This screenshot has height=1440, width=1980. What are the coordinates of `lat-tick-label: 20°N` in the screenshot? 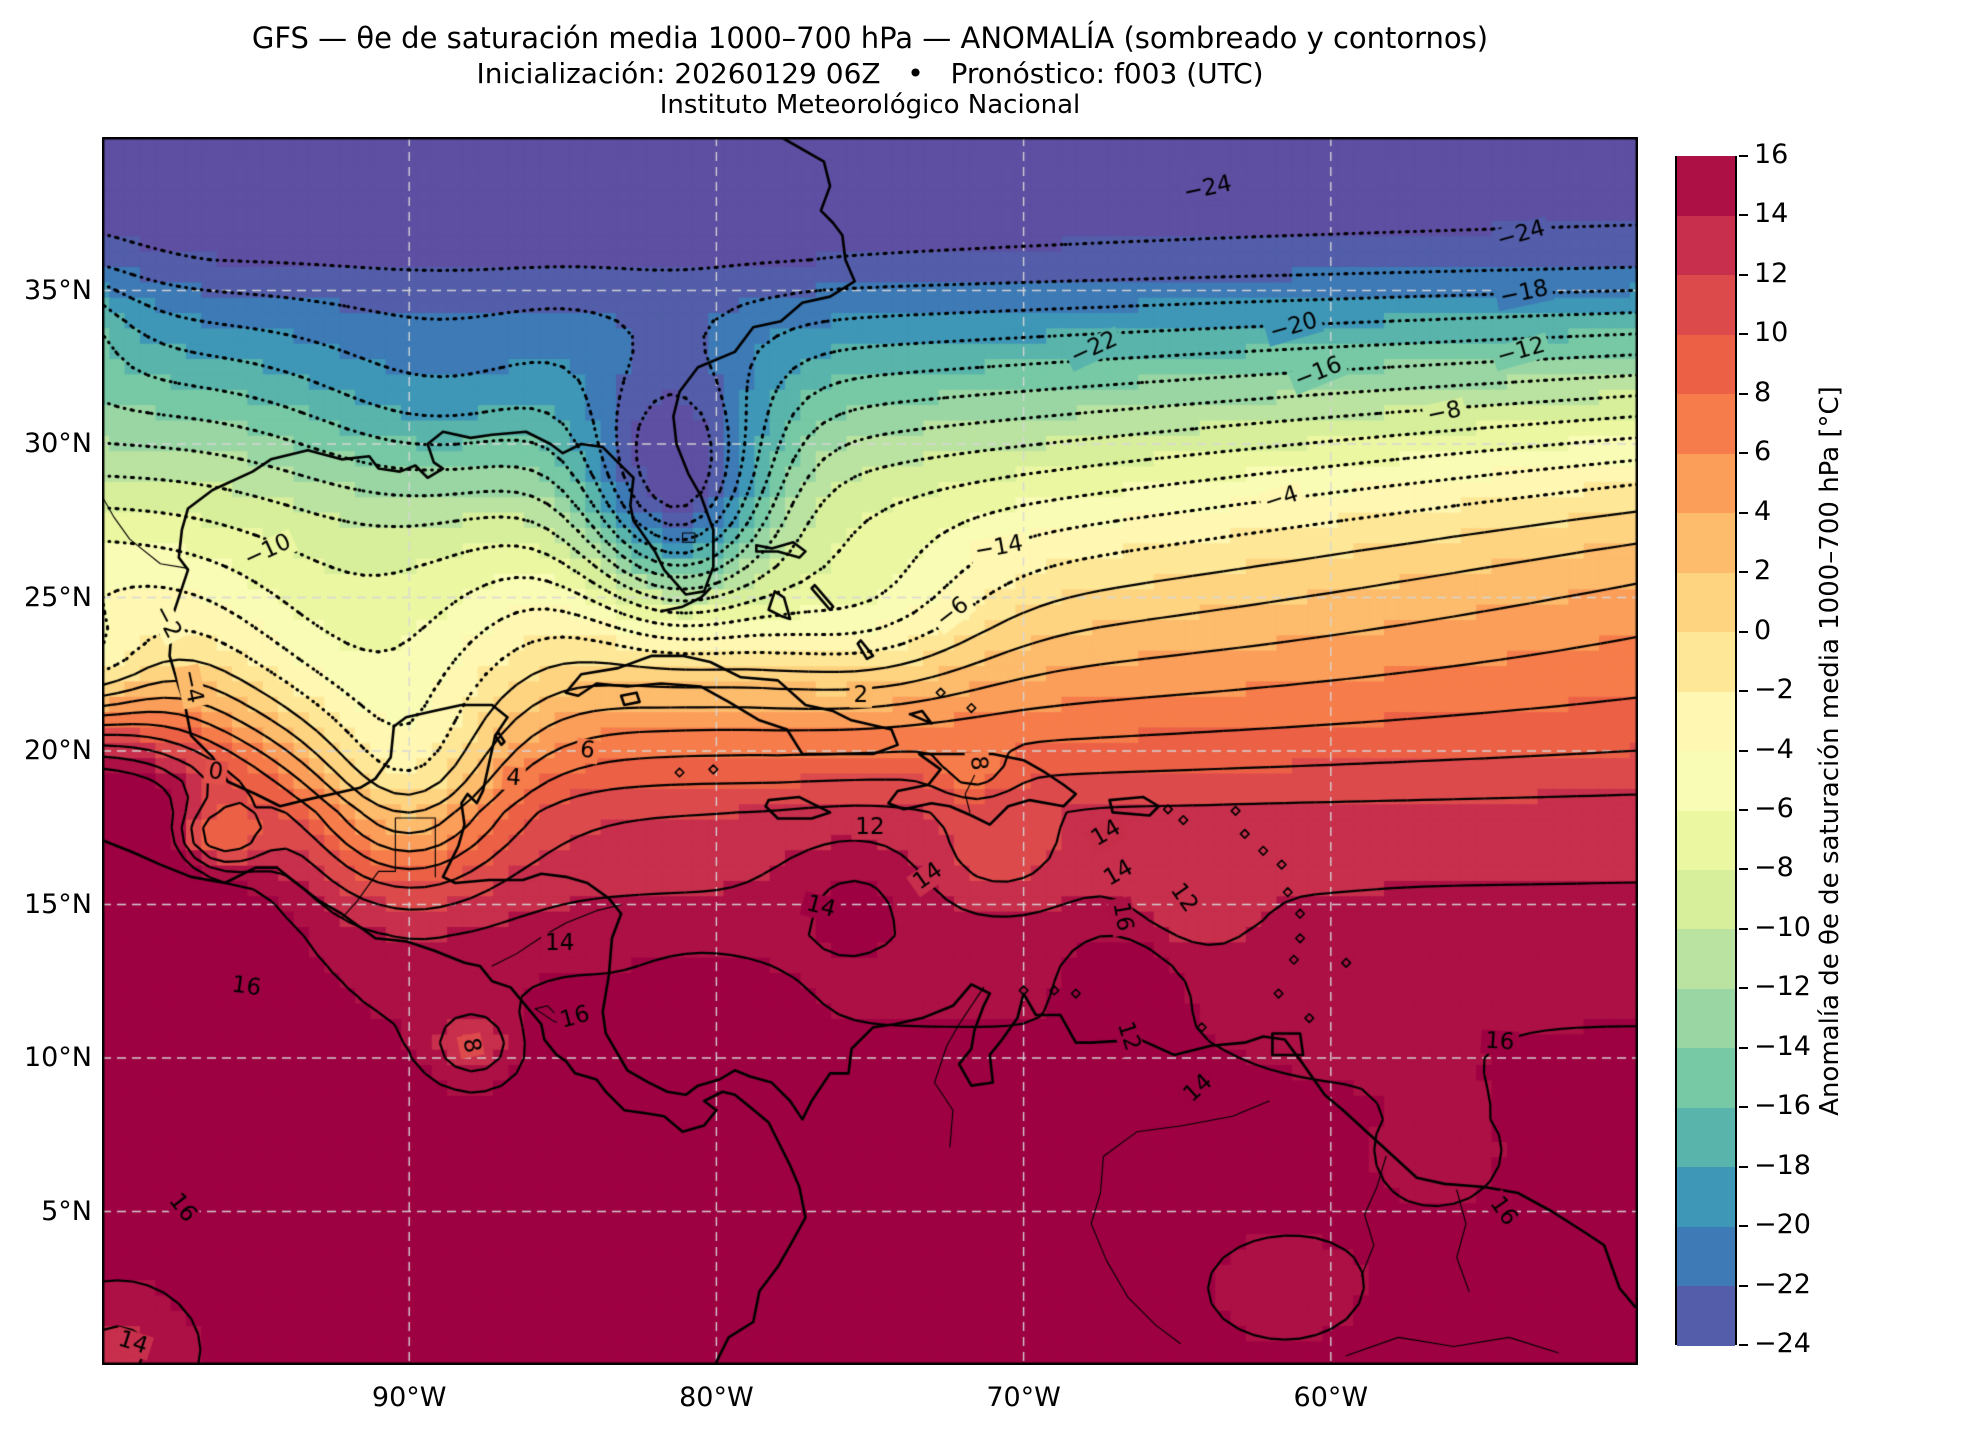 It's located at (57, 750).